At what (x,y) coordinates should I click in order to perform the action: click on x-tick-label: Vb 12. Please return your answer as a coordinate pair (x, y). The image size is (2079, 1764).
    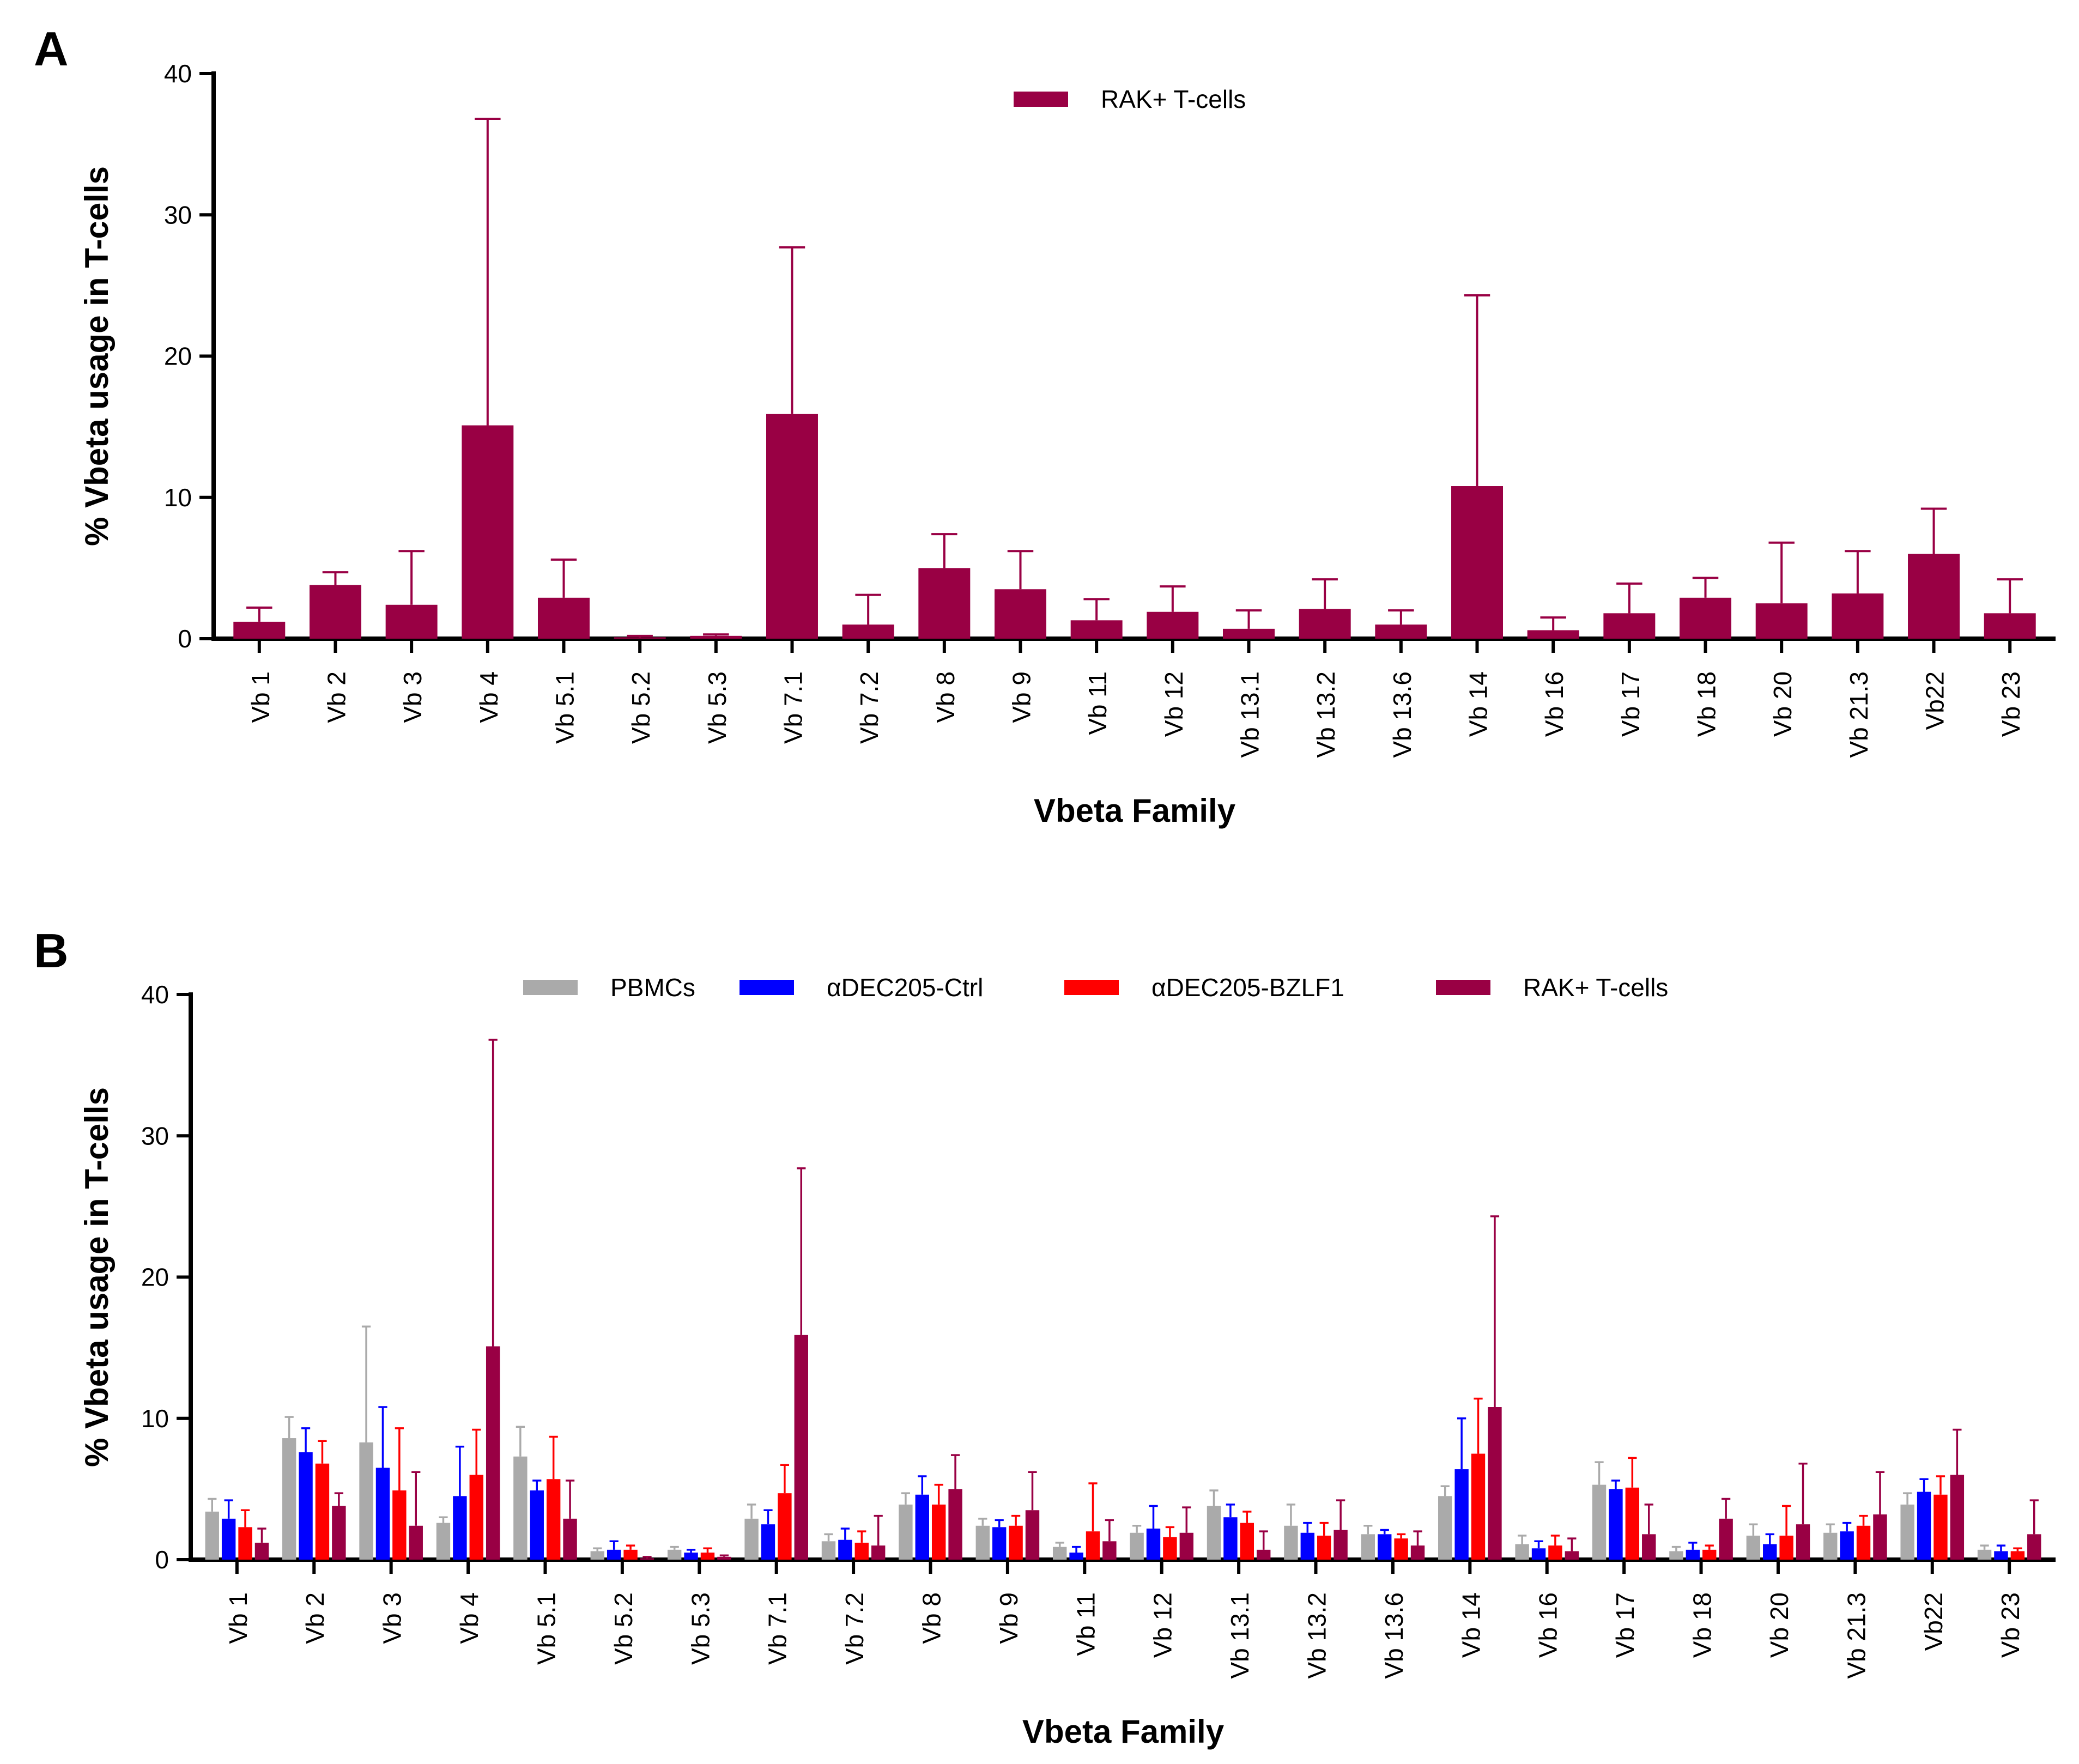
    Looking at the image, I should click on (1174, 704).